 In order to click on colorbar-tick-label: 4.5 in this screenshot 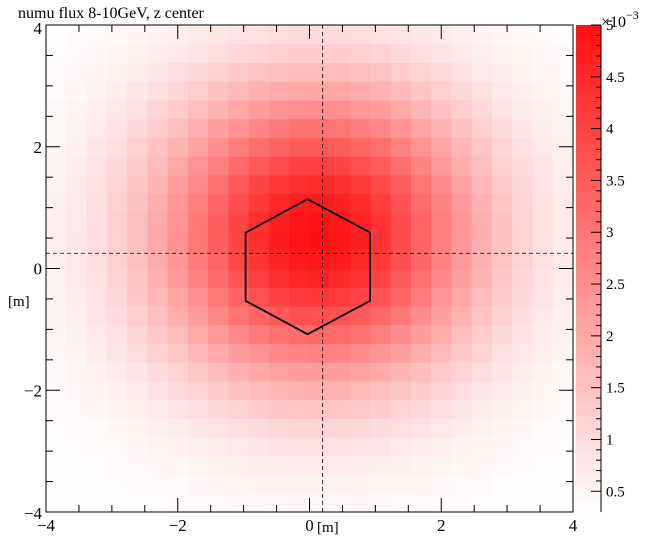, I will do `click(615, 78)`.